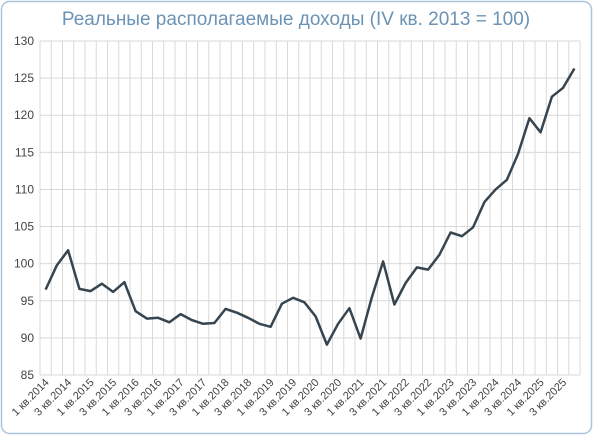 The height and width of the screenshot is (435, 593). I want to click on y-tick-label: 120, so click(24, 115).